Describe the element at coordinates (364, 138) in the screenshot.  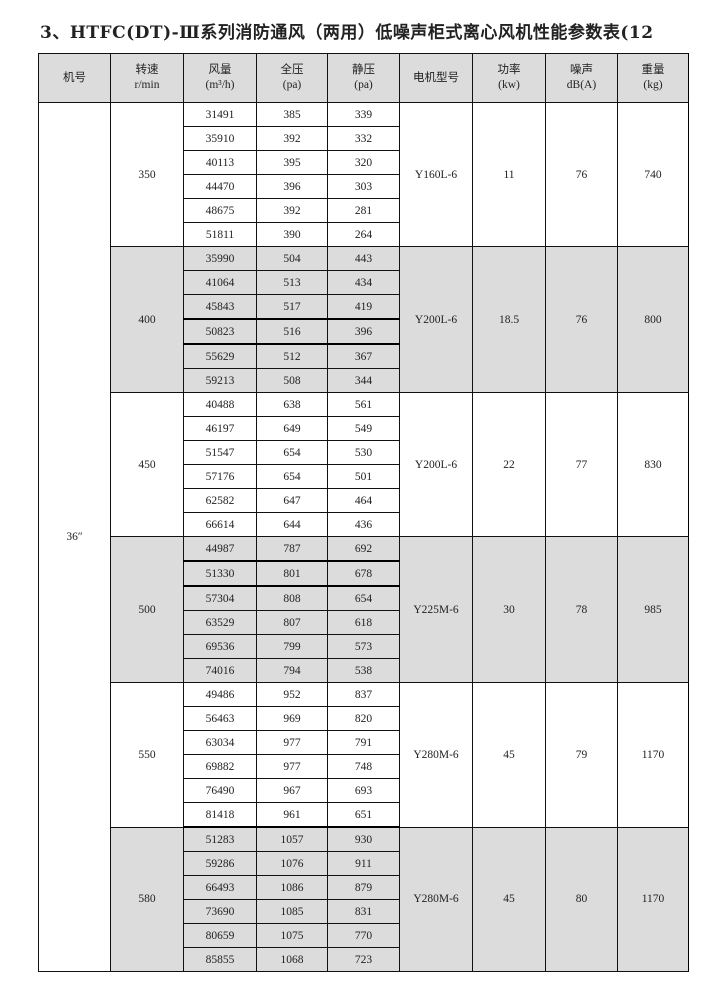
I see `table-row: 35910 392 332` at that location.